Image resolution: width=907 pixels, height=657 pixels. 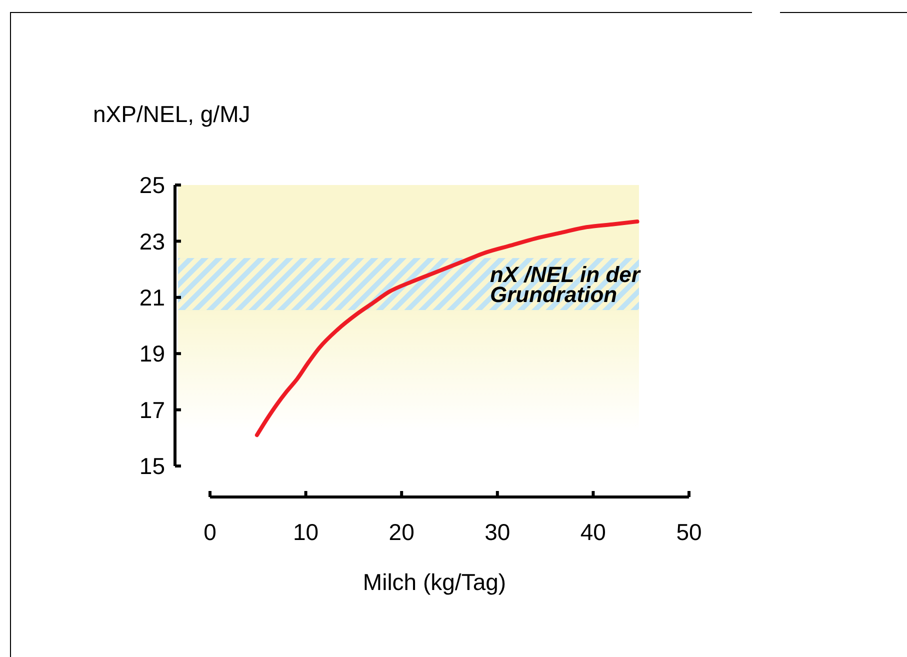 I want to click on y-tick-label: 23, so click(x=152, y=241).